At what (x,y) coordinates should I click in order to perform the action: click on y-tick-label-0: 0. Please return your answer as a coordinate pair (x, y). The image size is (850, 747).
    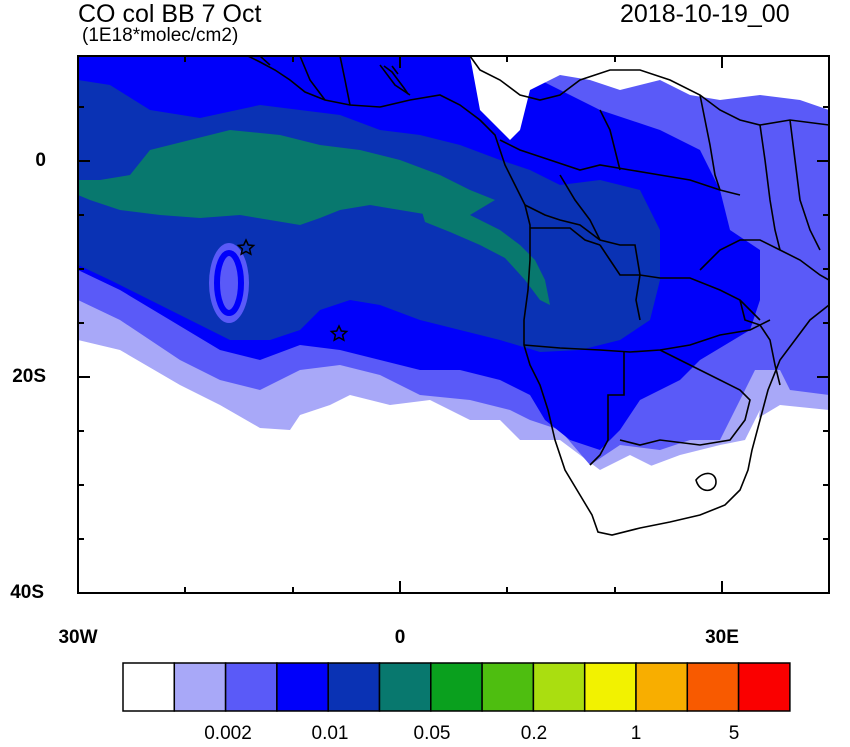
    Looking at the image, I should click on (40, 160).